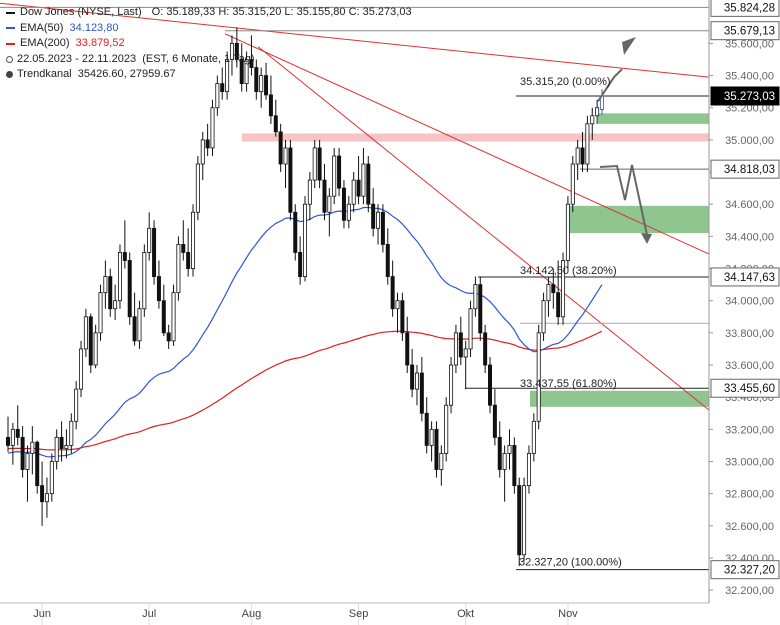 The width and height of the screenshot is (780, 625). Describe the element at coordinates (465, 614) in the screenshot. I see `x-tick-label: Okt` at that location.